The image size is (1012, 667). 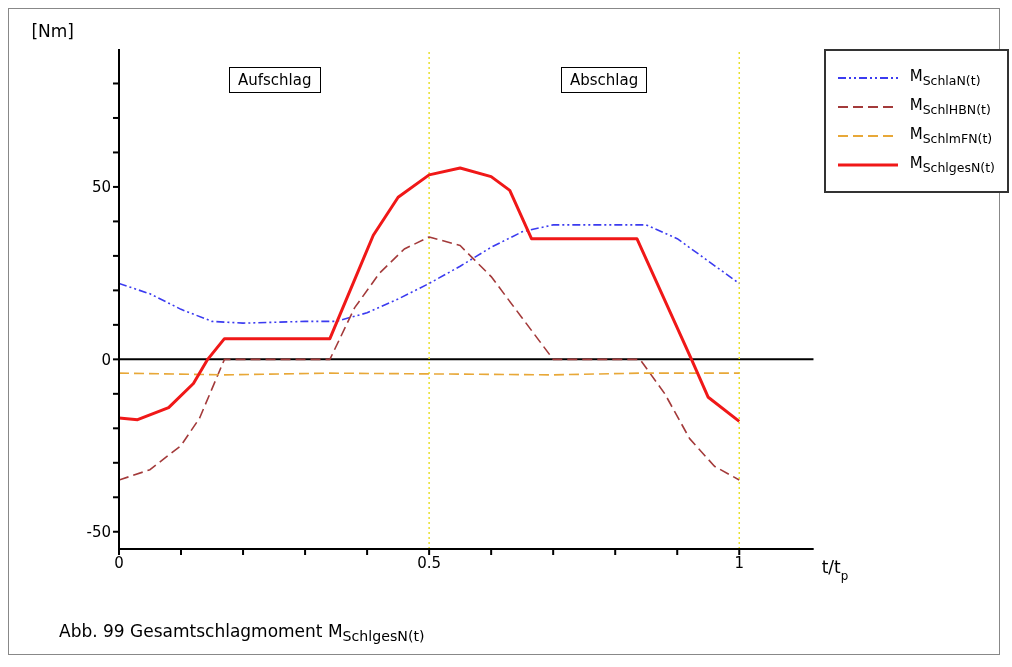 I want to click on x-tick-label: 1, so click(x=739, y=562).